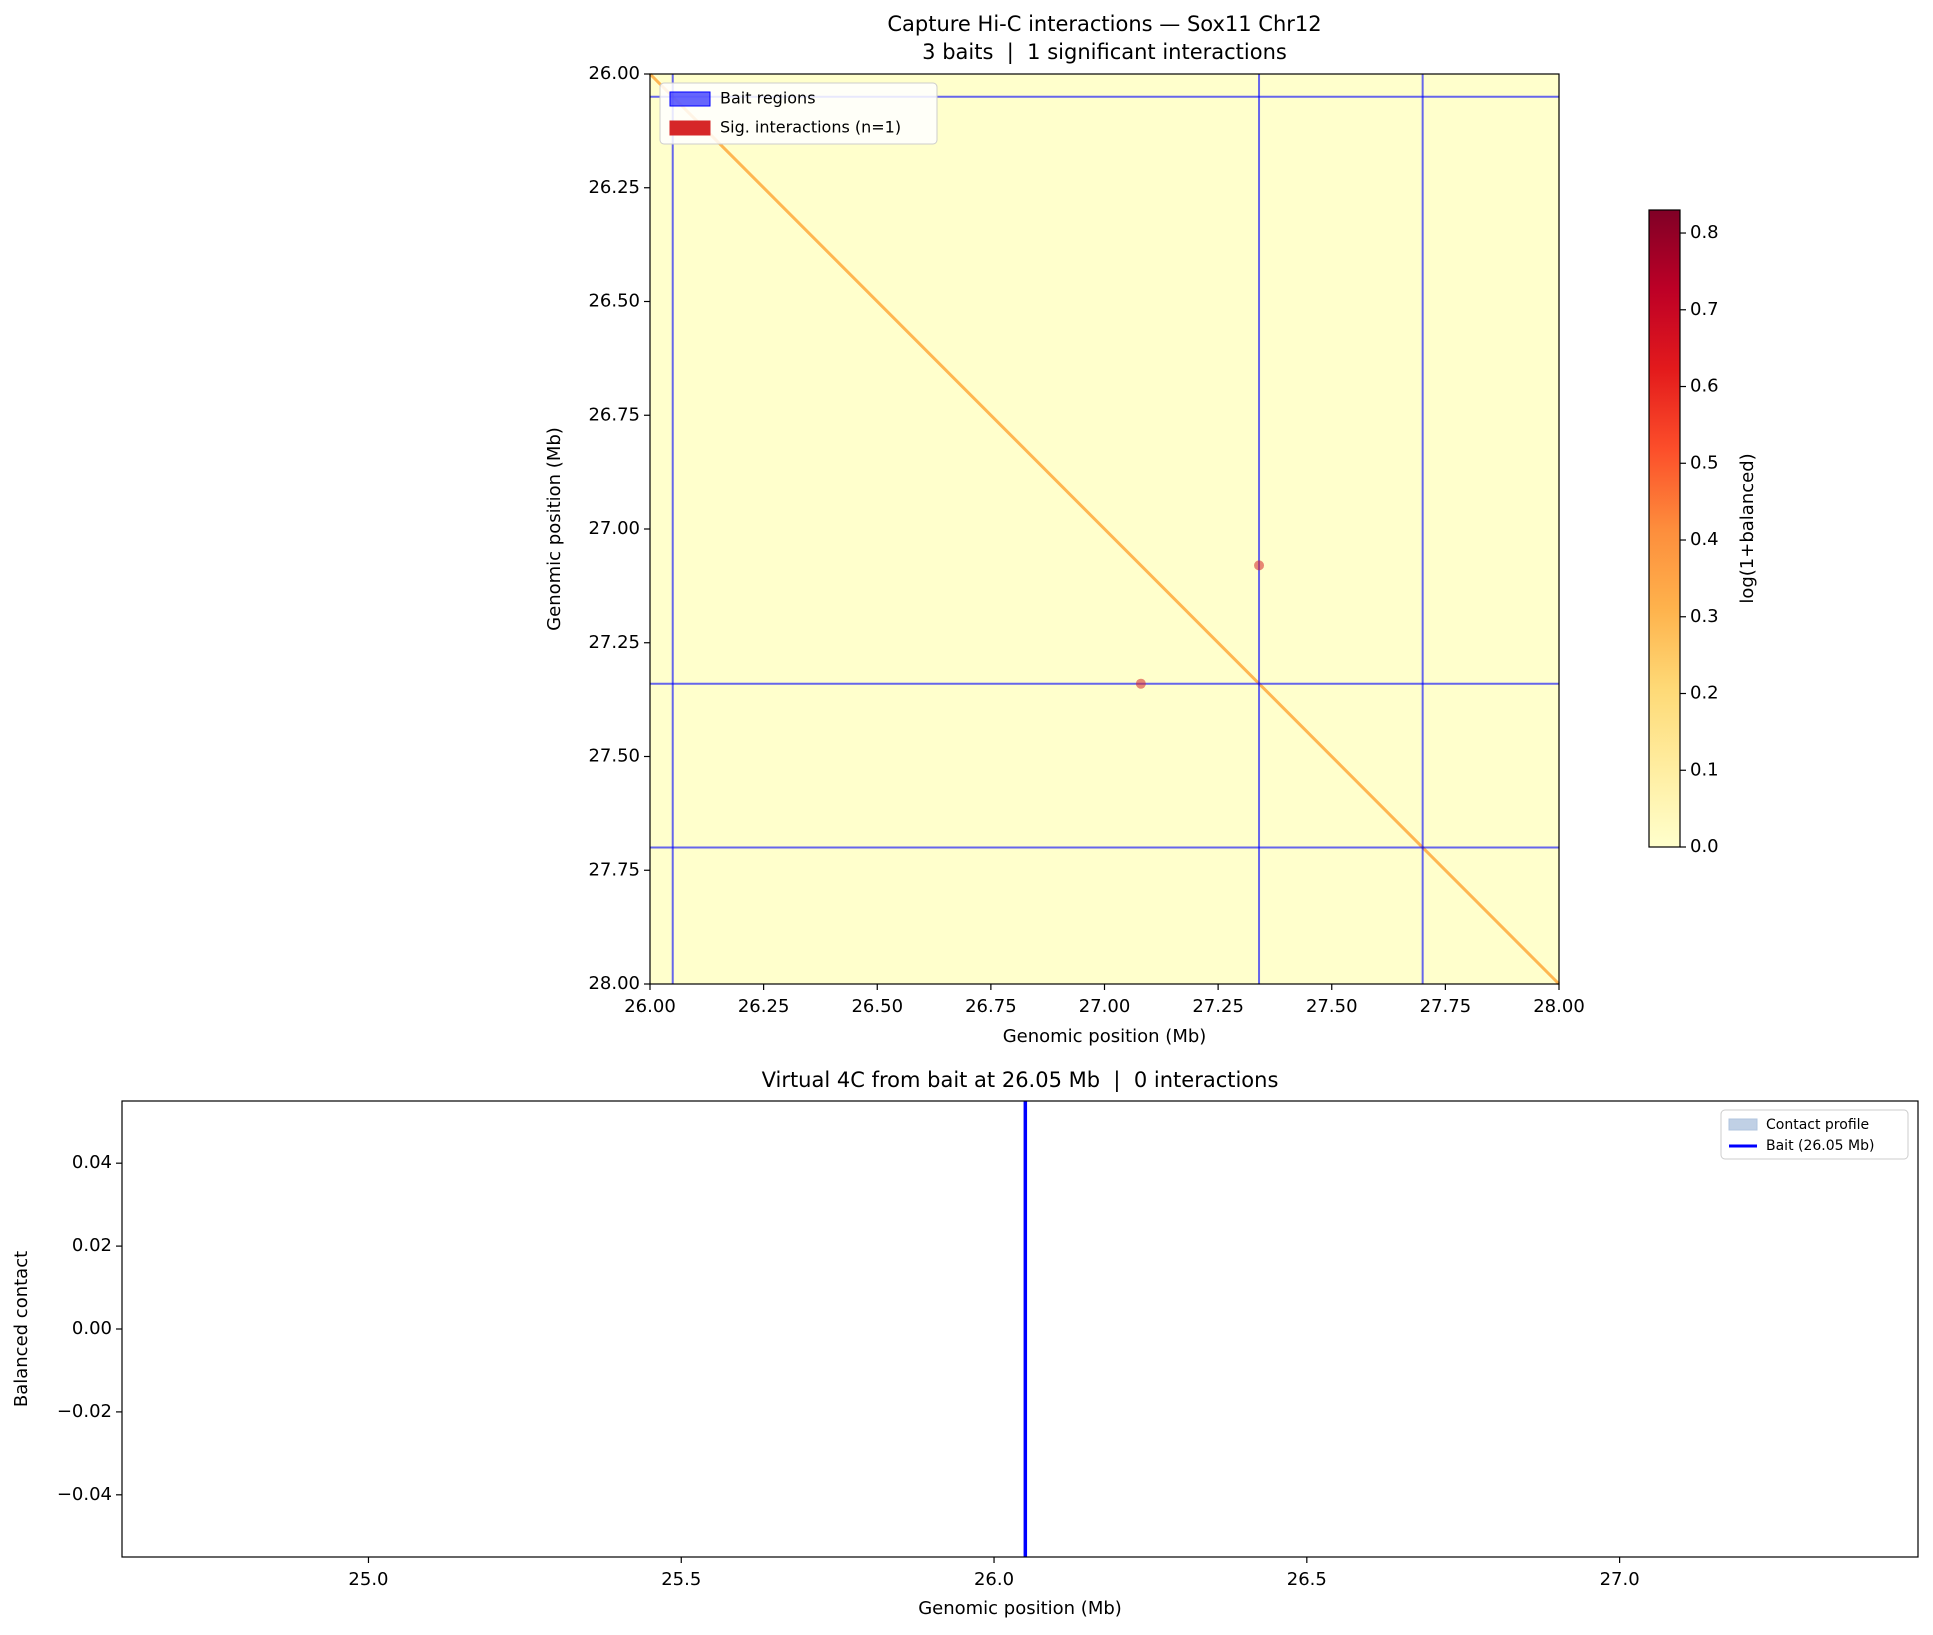 This screenshot has height=1635, width=1933. I want to click on colorbar-tick-label: 0.0, so click(1704, 846).